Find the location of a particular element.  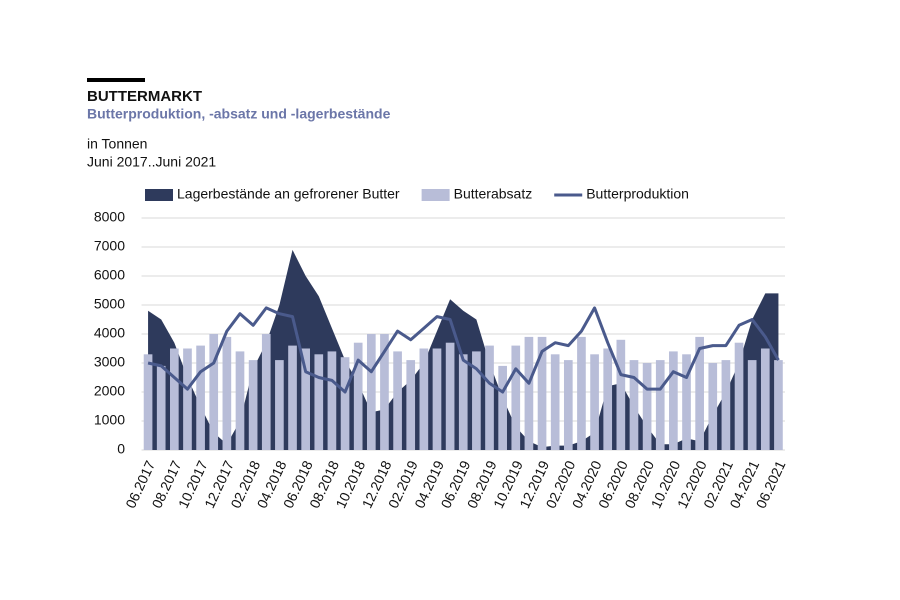

legend-label: Lagerbestände an gefrorener Butter is located at coordinates (288, 194).